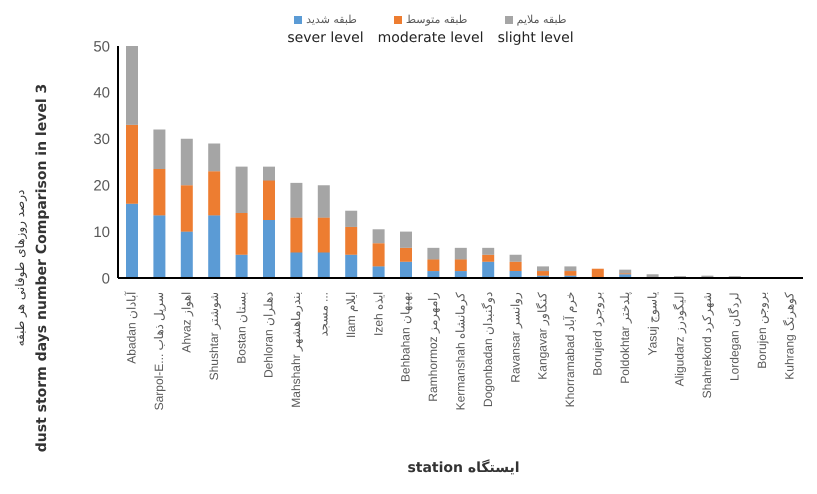 The height and width of the screenshot is (494, 817). I want to click on x-tick-label: Borujen بروجن, so click(761, 330).